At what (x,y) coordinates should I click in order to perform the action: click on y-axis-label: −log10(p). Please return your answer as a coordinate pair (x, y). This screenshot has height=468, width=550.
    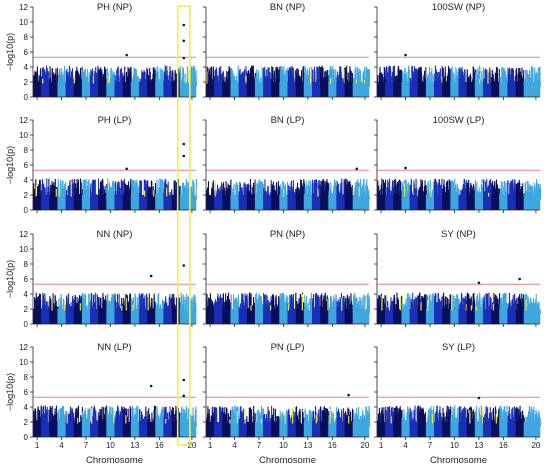
    Looking at the image, I should click on (10, 165).